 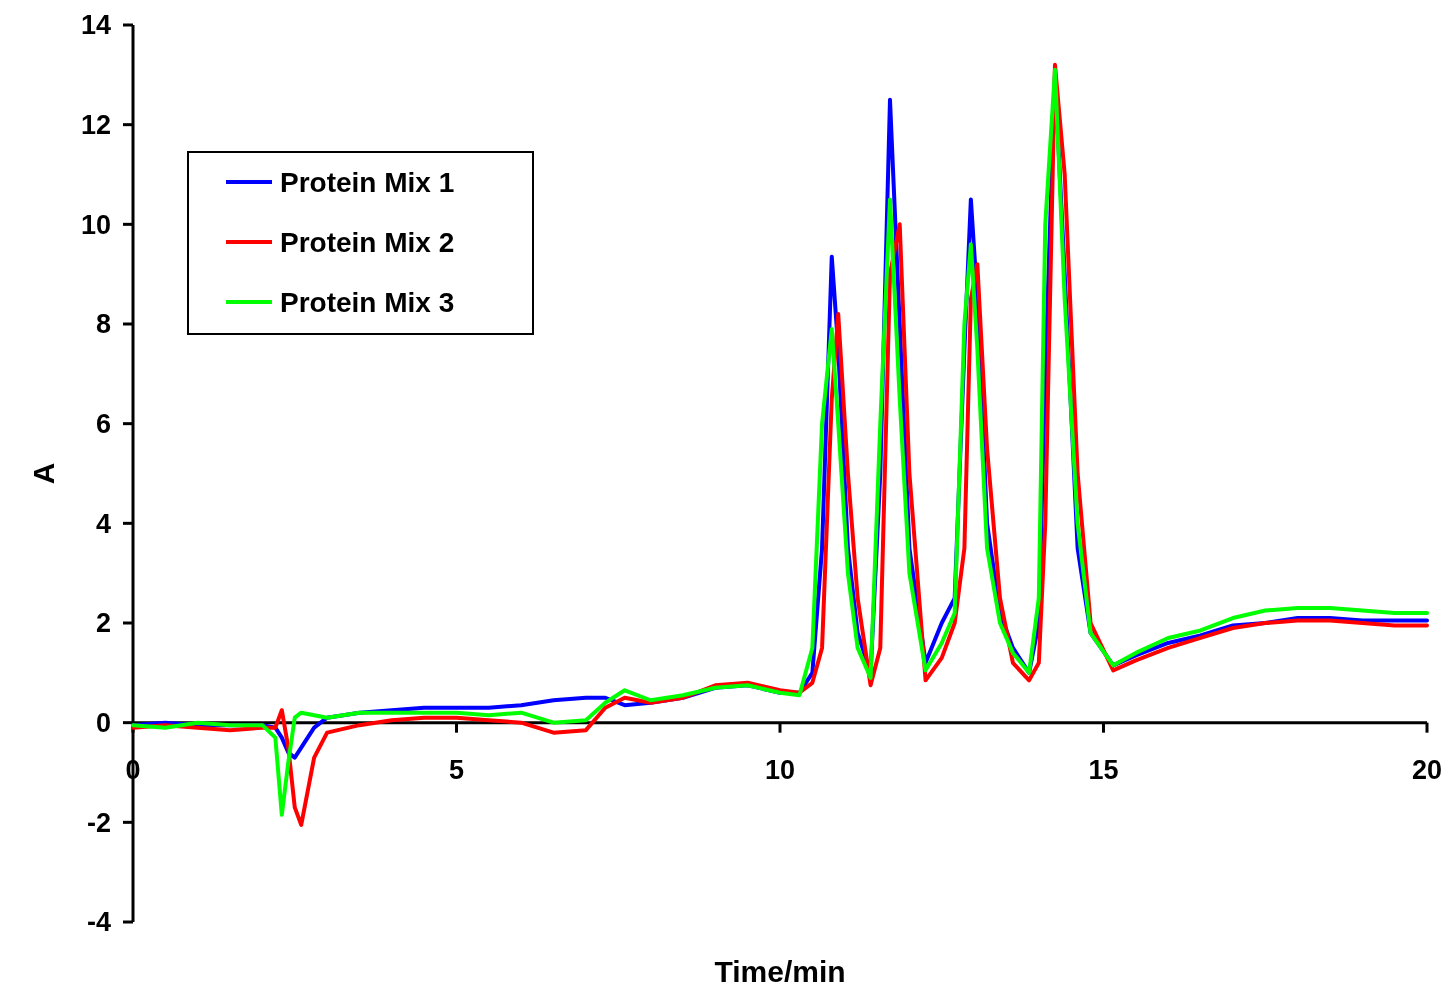 I want to click on y-tick-label: 14, so click(x=95, y=25).